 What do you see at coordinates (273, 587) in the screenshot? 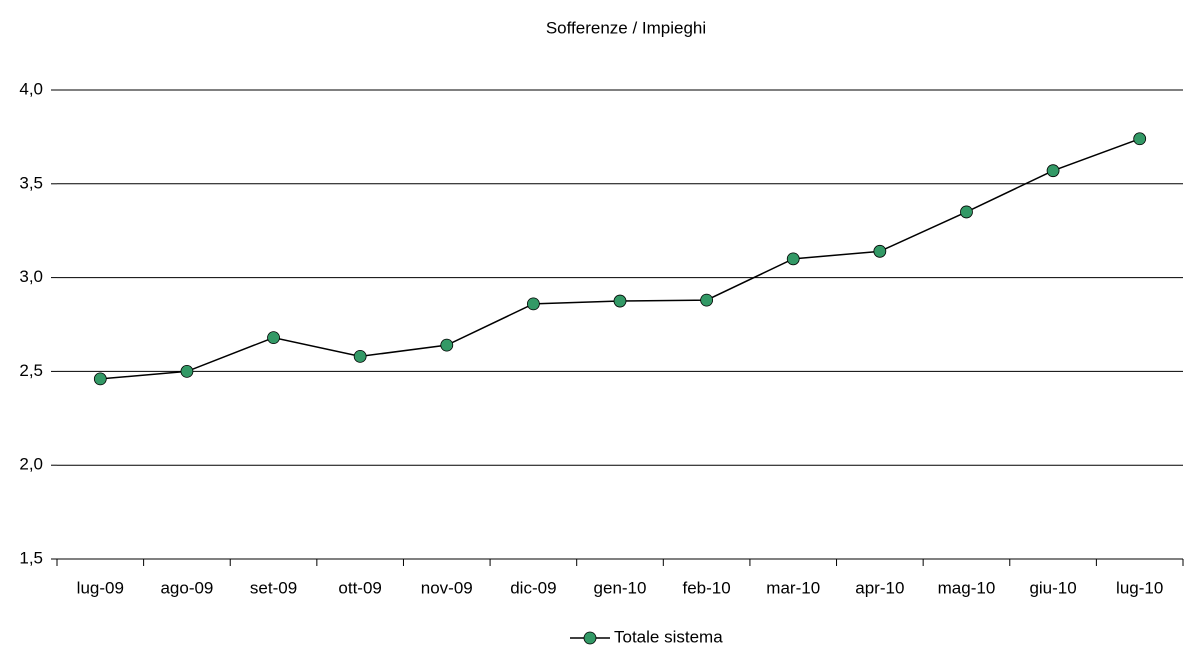
I see `x-tick-label: set-09` at bounding box center [273, 587].